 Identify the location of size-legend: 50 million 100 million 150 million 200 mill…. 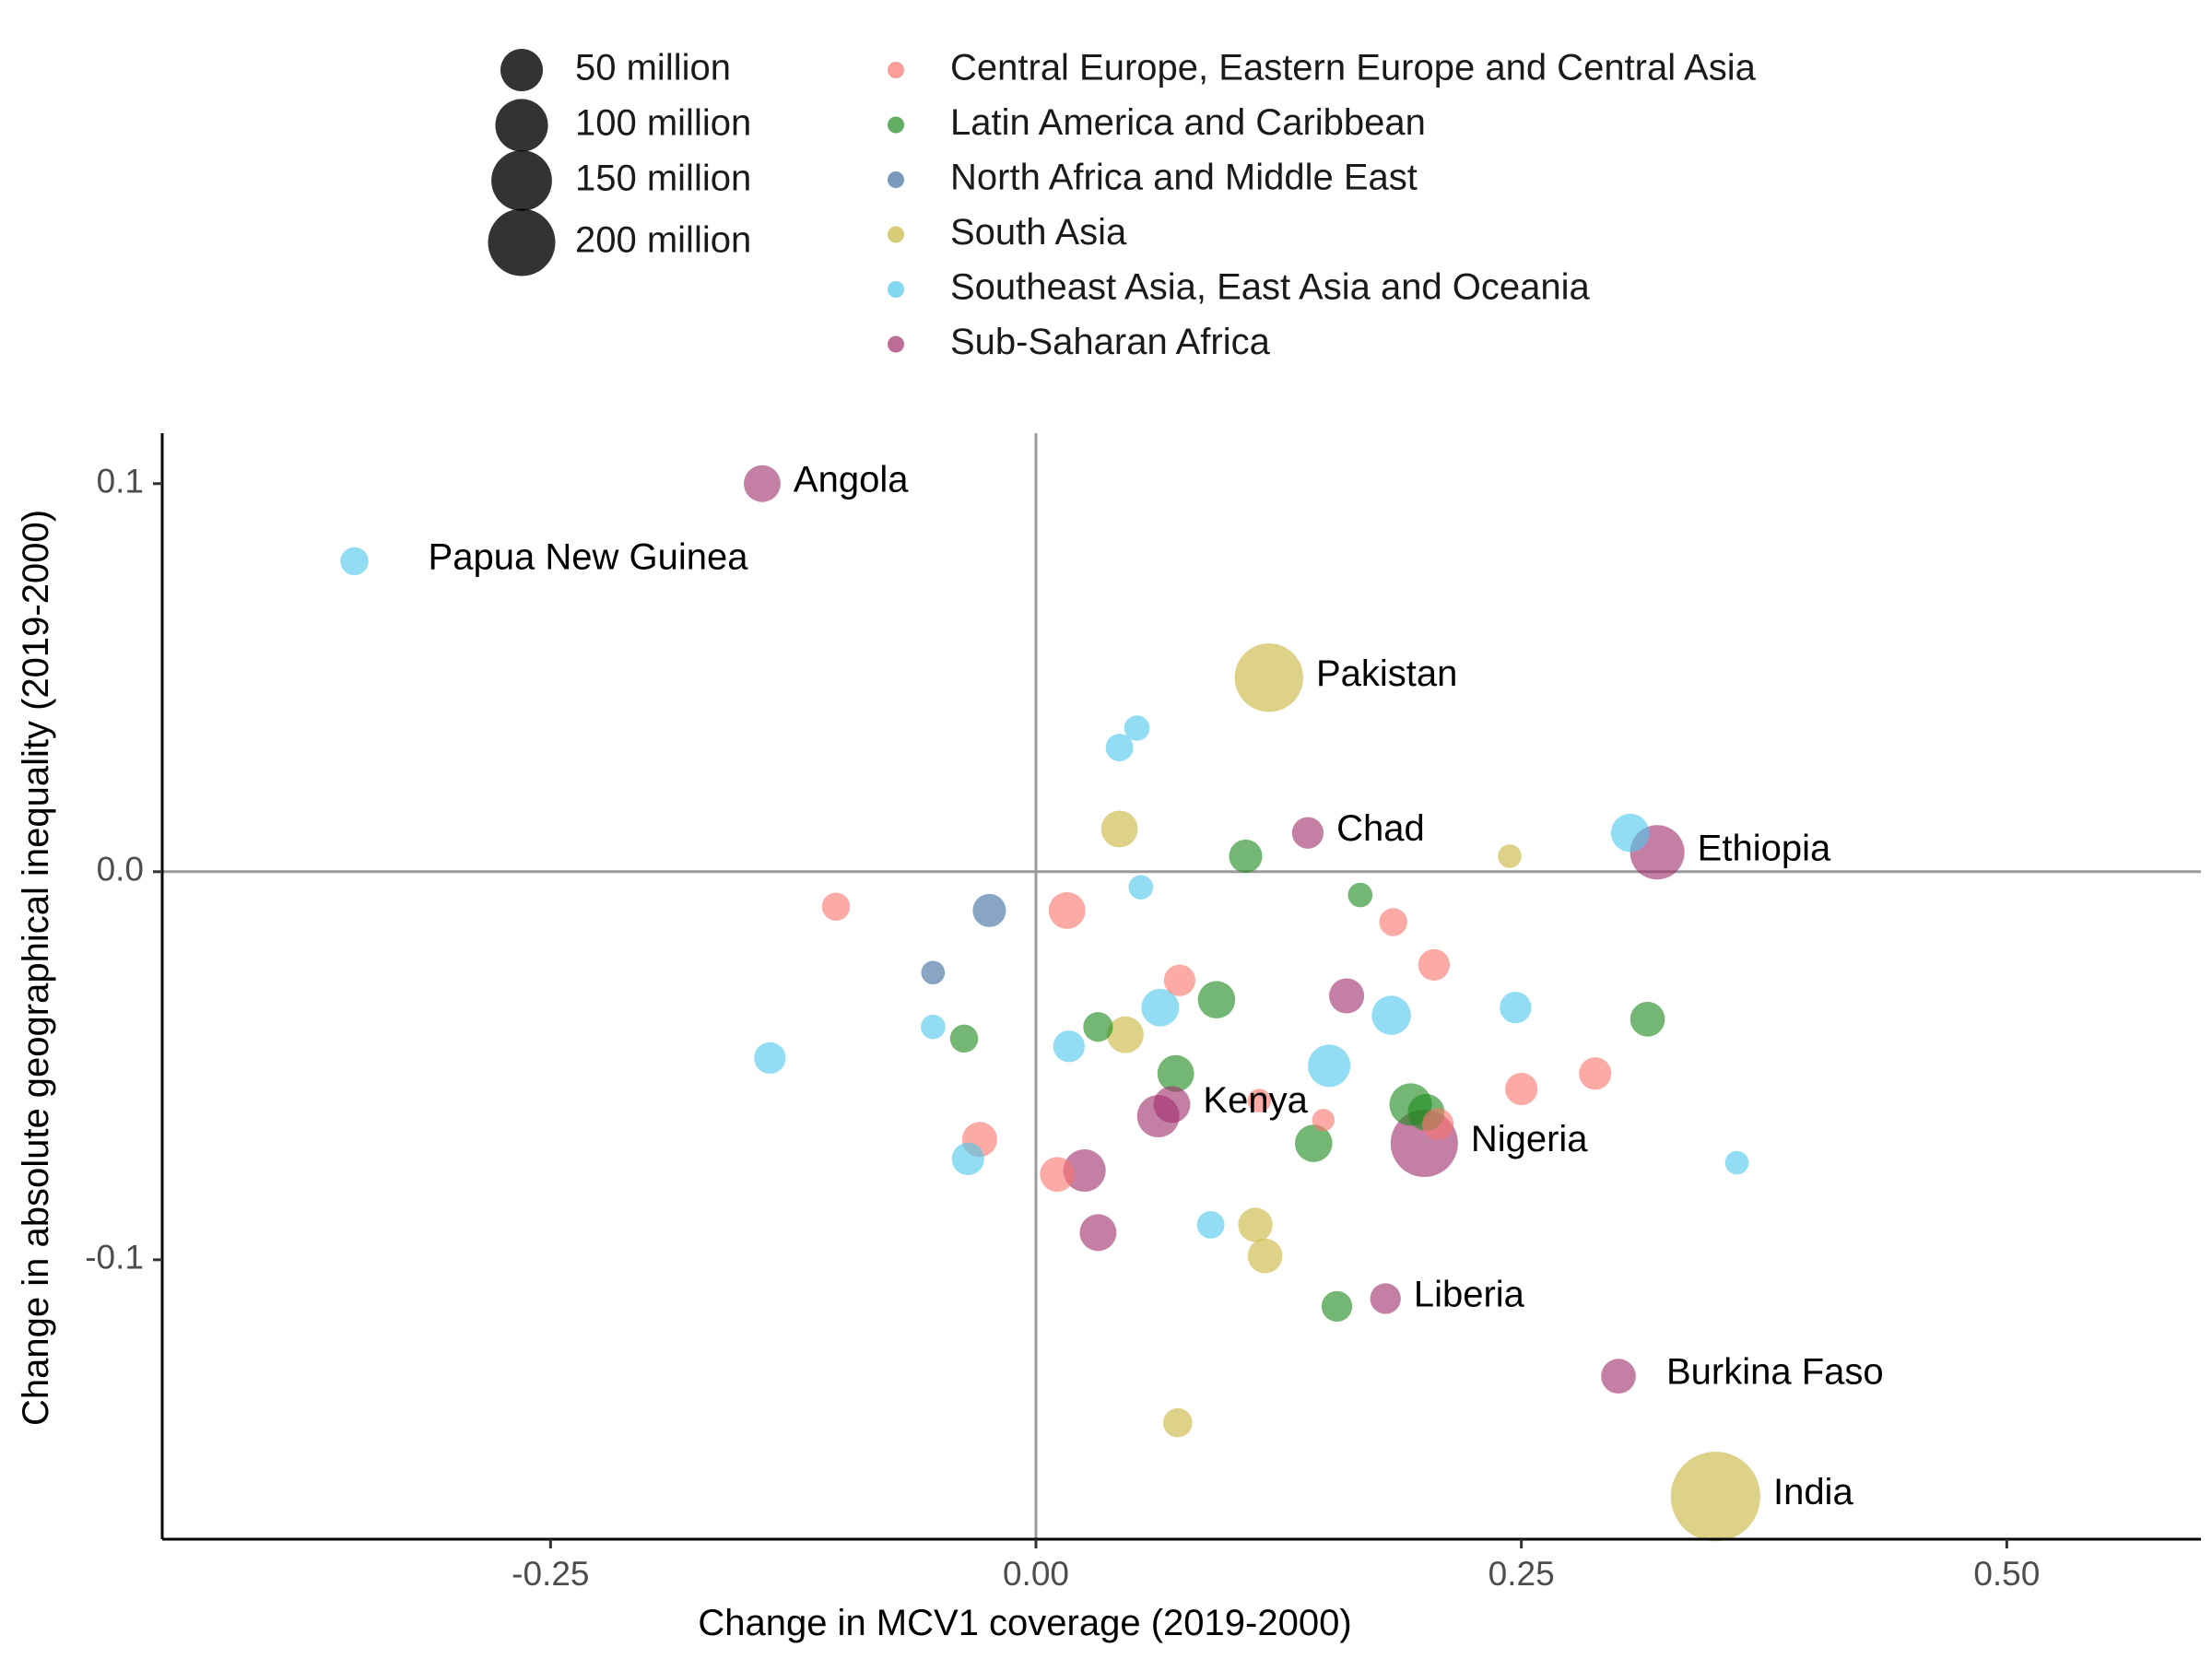
(619, 162).